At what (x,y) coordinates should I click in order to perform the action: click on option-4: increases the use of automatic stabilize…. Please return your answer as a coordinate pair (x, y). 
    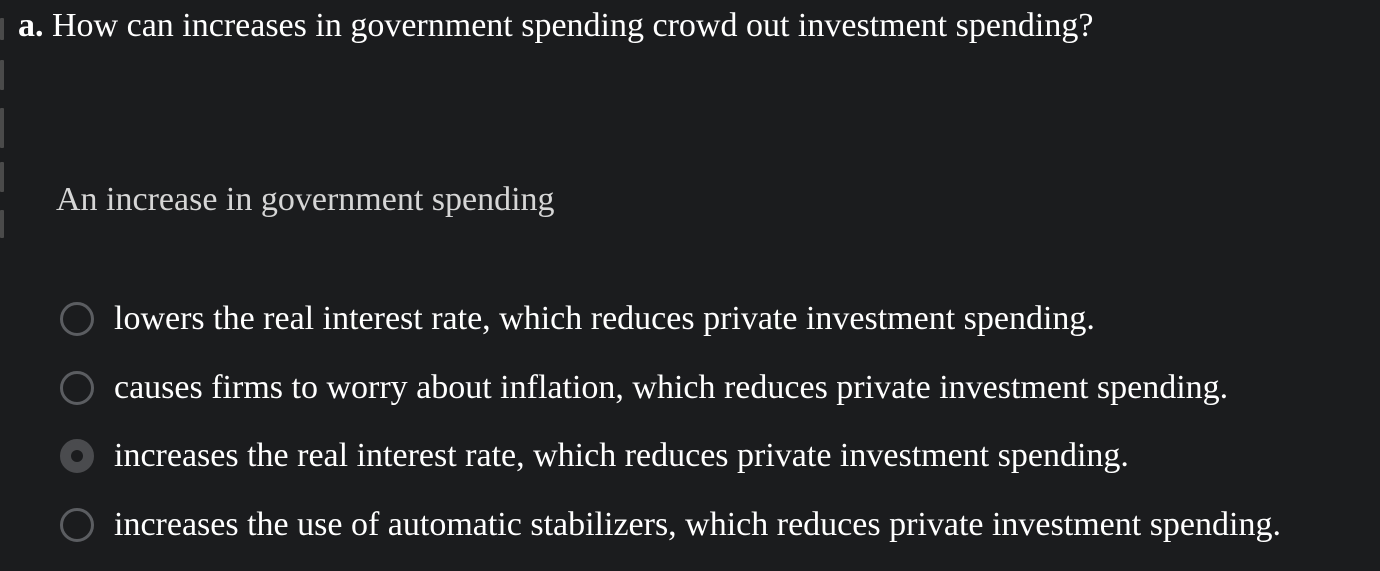
    Looking at the image, I should click on (670, 525).